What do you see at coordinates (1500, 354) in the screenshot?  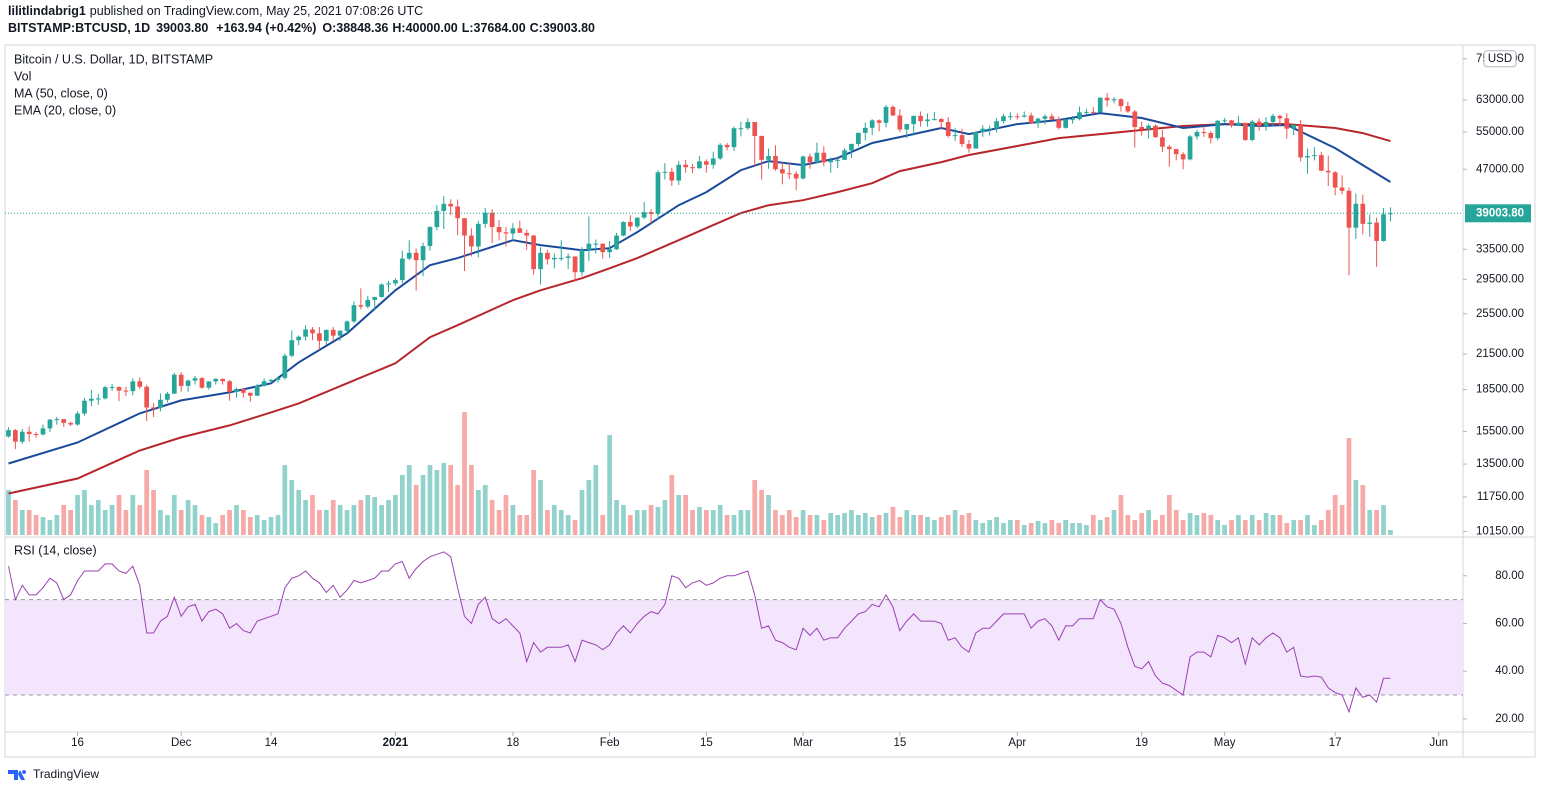 I see `y-tick-label: 21500.00` at bounding box center [1500, 354].